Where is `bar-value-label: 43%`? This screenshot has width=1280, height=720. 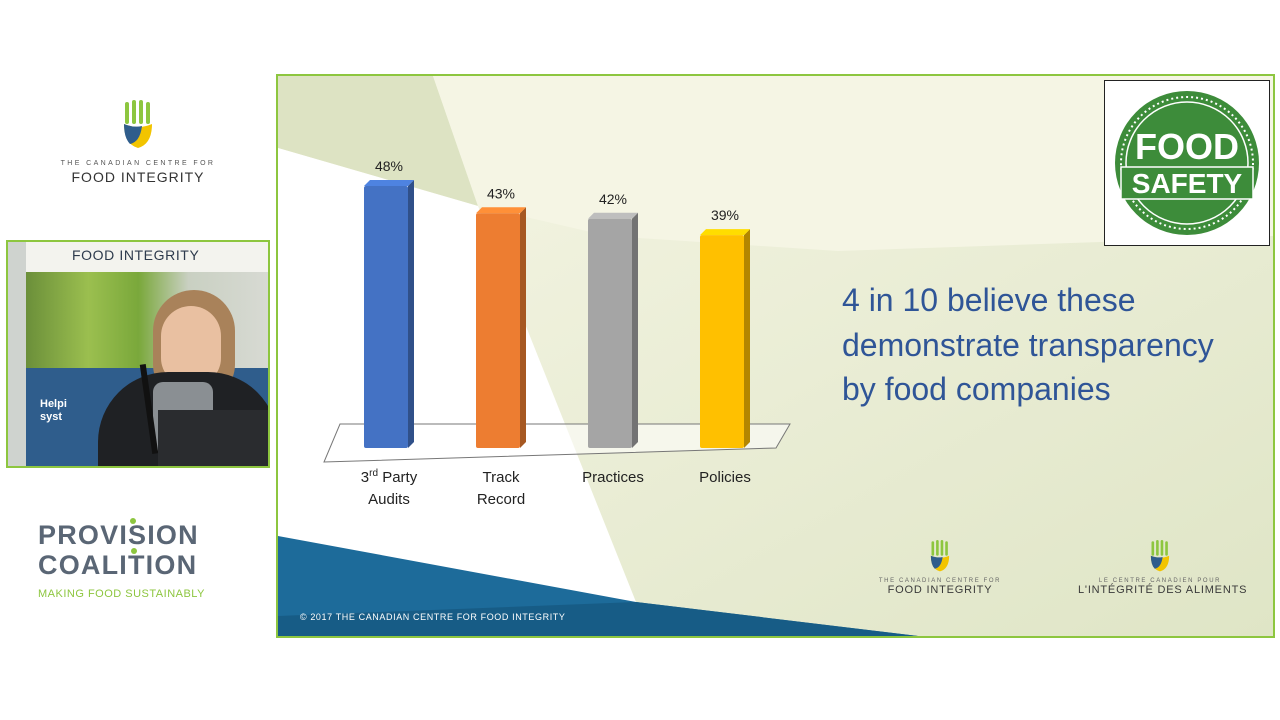 bar-value-label: 43% is located at coordinates (501, 193).